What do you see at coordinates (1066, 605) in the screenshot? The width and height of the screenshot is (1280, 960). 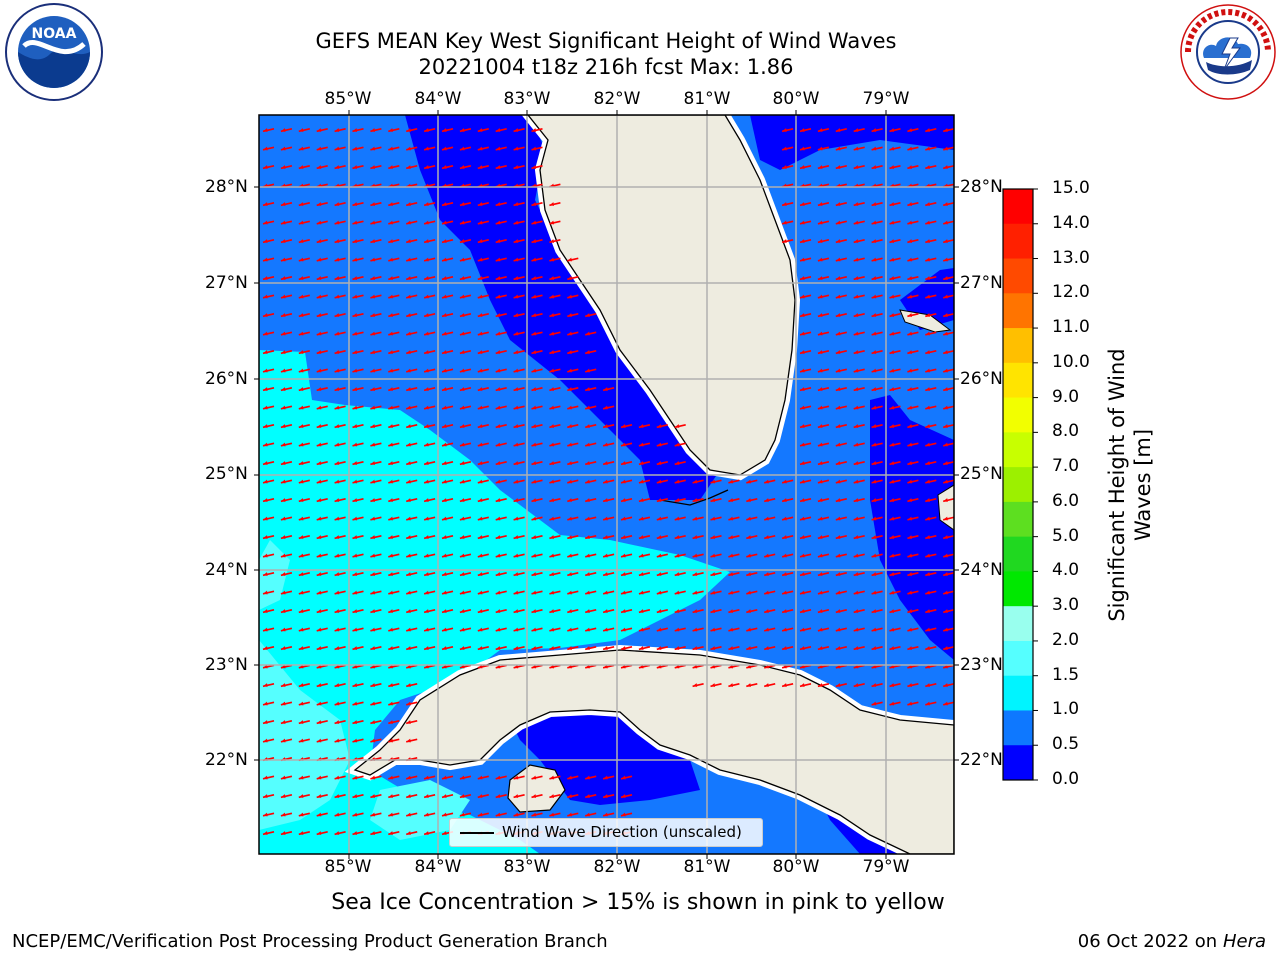 I see `colorbar-tick-label: 3.0` at bounding box center [1066, 605].